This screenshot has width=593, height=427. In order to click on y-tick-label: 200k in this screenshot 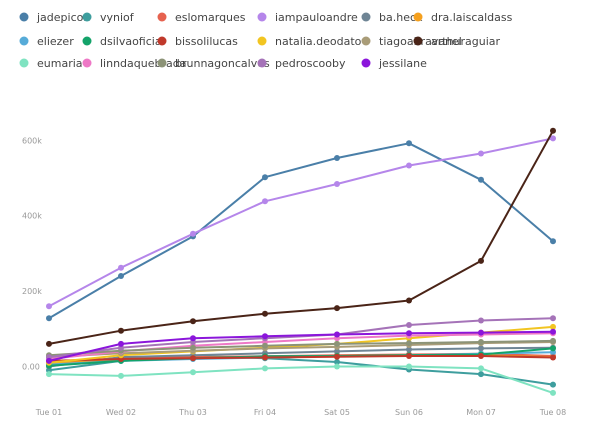, I will do `click(32, 291)`.